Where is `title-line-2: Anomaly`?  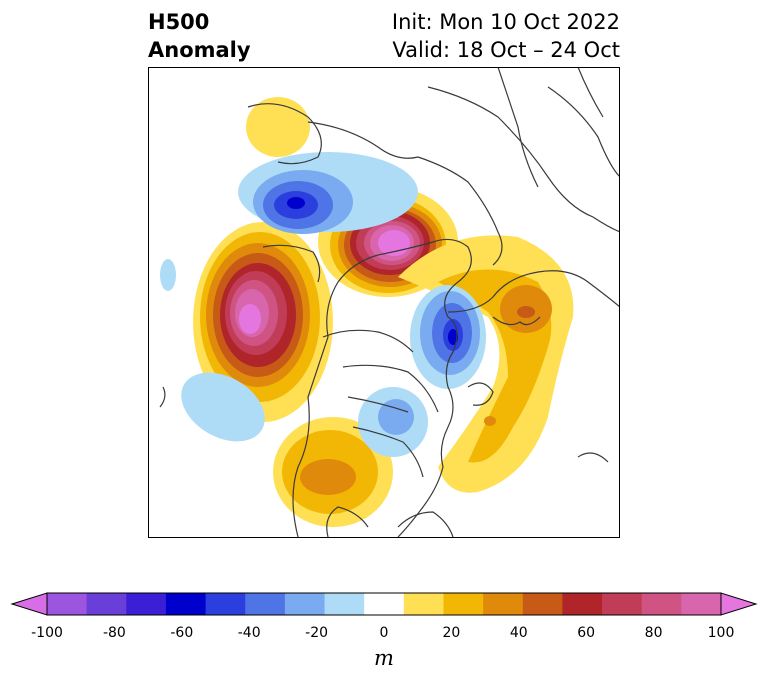
title-line-2: Anomaly is located at coordinates (199, 50).